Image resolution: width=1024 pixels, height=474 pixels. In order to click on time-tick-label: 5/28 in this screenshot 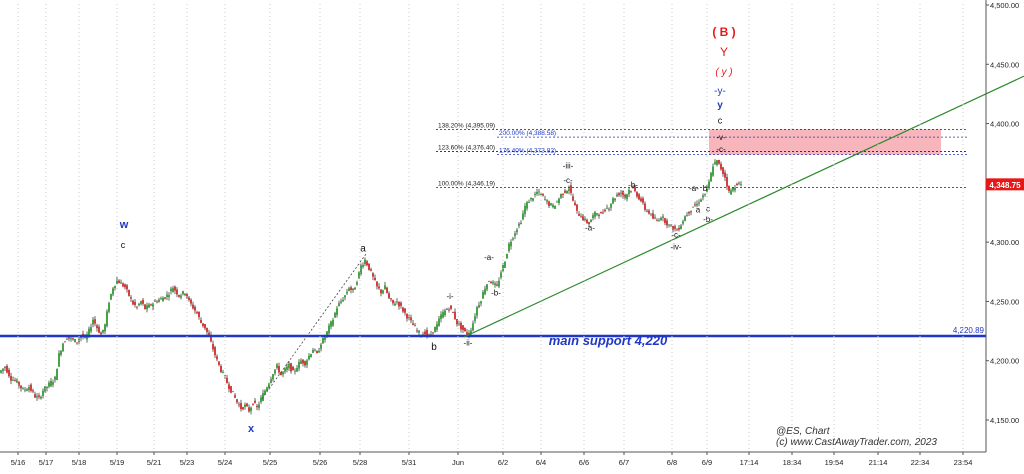, I will do `click(360, 462)`.